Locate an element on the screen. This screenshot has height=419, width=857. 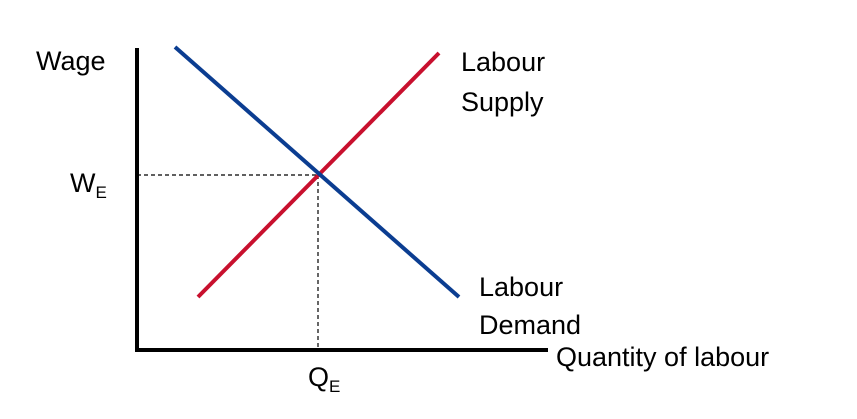
labour-supply-label-line-2: Supply is located at coordinates (502, 102).